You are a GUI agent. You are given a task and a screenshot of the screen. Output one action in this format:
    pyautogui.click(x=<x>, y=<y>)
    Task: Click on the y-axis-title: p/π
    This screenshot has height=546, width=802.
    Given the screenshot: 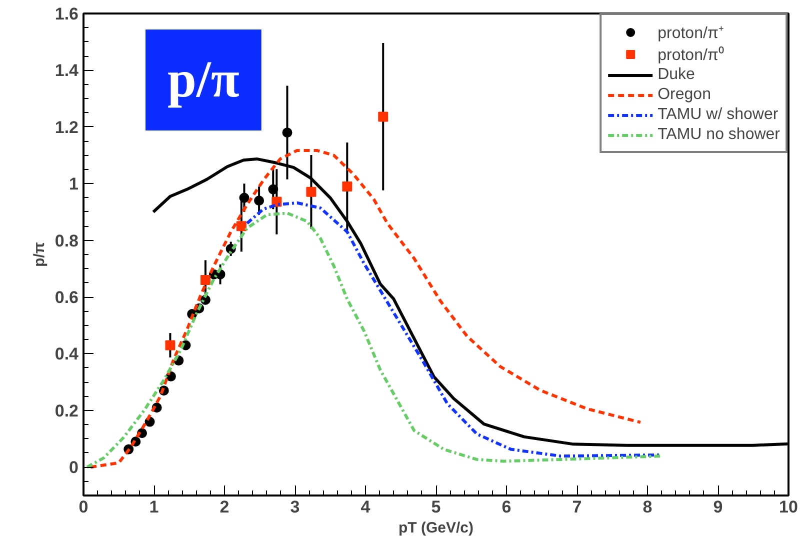 What is the action you would take?
    pyautogui.click(x=39, y=254)
    